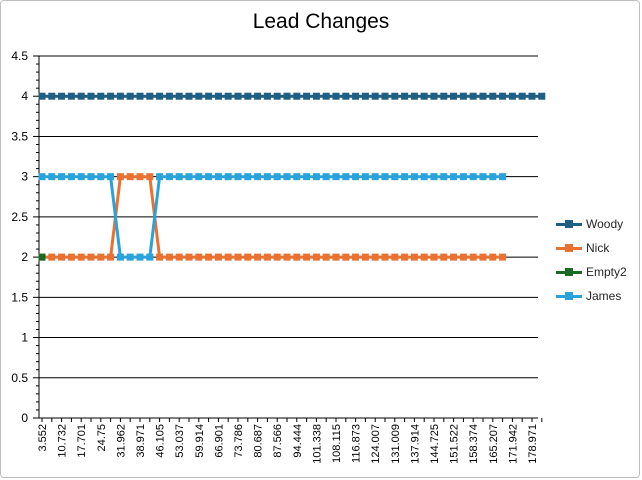  I want to click on x-tick-label: 178.971, so click(533, 444).